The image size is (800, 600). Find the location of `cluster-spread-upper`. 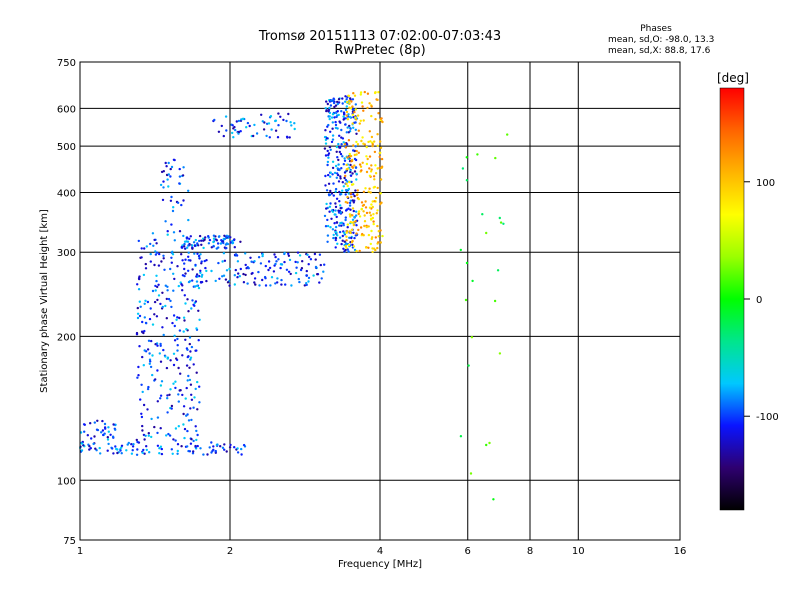

cluster-spread-upper is located at coordinates (174, 196).